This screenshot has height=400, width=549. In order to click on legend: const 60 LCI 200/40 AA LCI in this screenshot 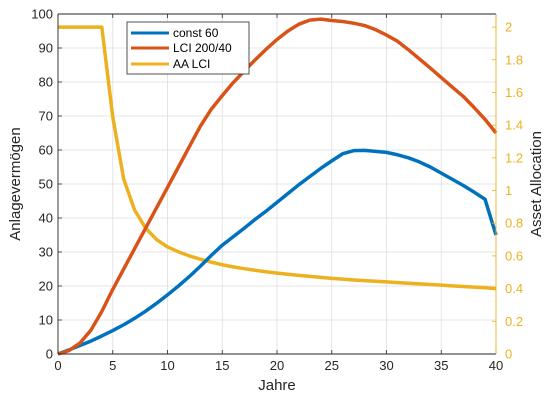, I will do `click(188, 48)`.